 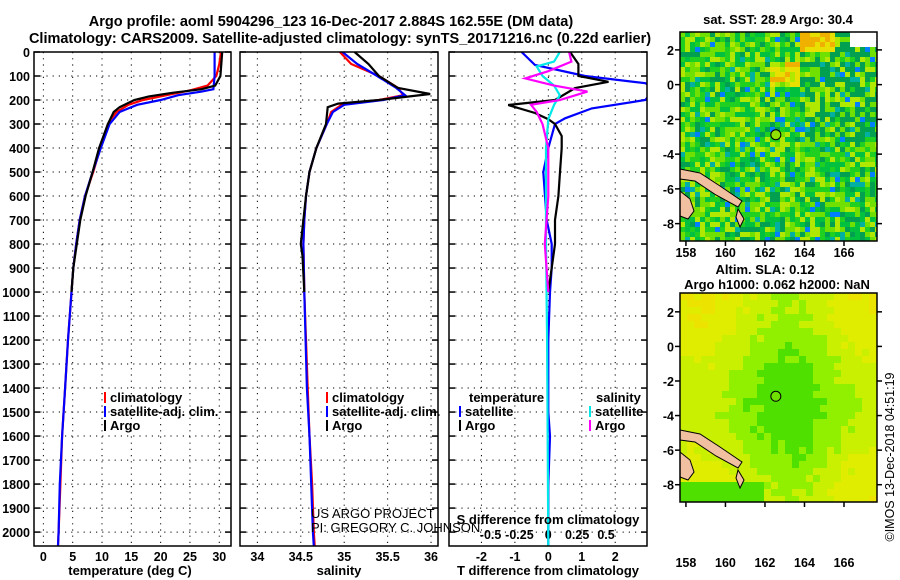 I want to click on lon-tick-label: 160, so click(x=725, y=563).